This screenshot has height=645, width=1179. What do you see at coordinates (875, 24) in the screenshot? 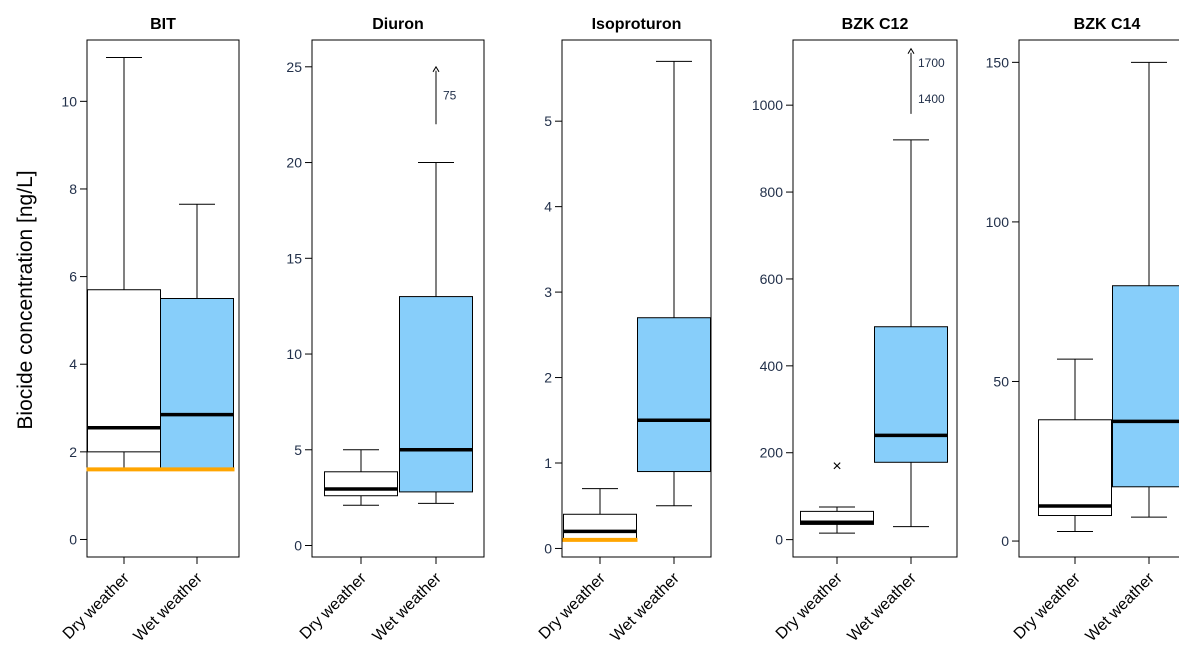
I see `panel-title: BZK C12` at bounding box center [875, 24].